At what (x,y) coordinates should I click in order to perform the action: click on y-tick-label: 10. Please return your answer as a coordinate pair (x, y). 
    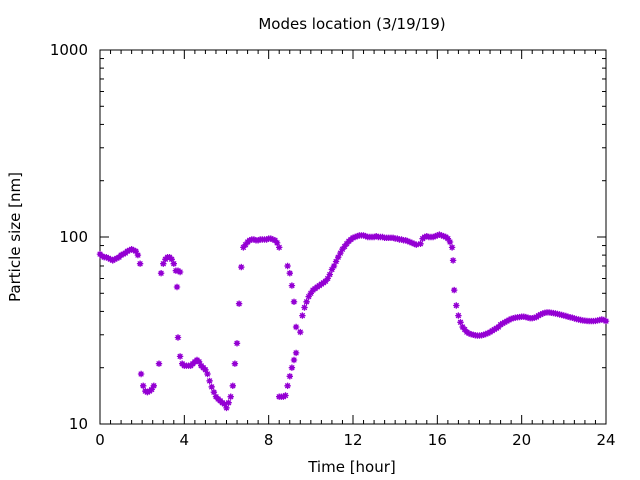
    Looking at the image, I should click on (78, 424).